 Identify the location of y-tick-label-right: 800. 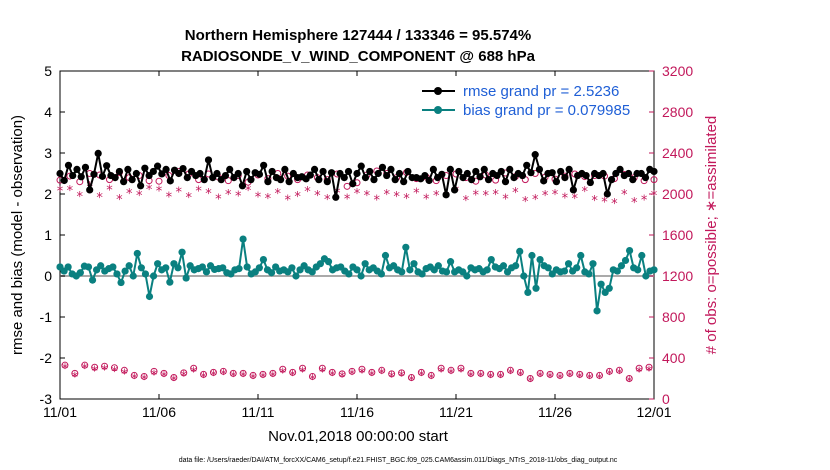
(674, 317).